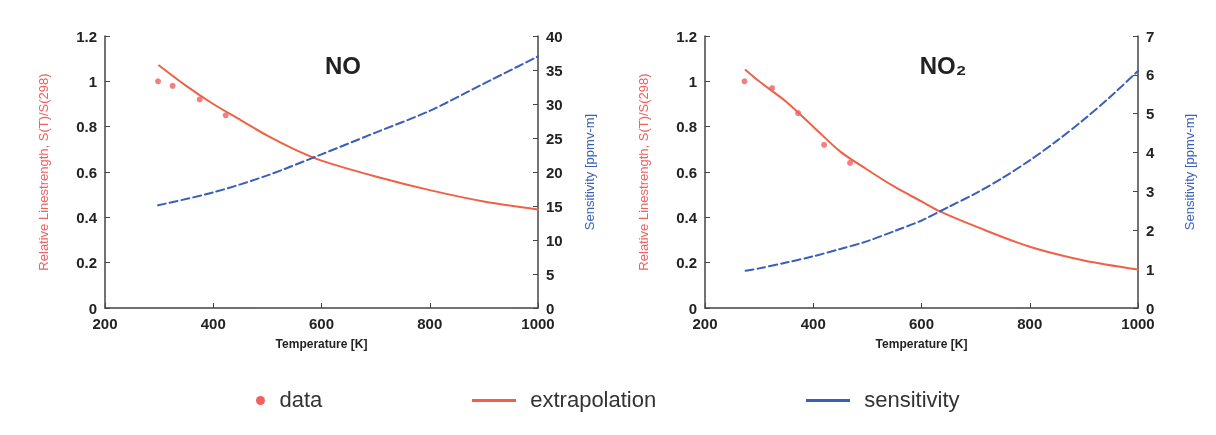  Describe the element at coordinates (554, 206) in the screenshot. I see `y2-tick-label: 15` at that location.